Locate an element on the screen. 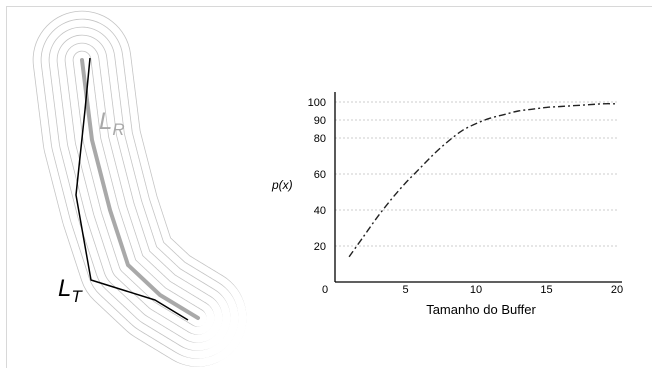  line-lt is located at coordinates (132, 189).